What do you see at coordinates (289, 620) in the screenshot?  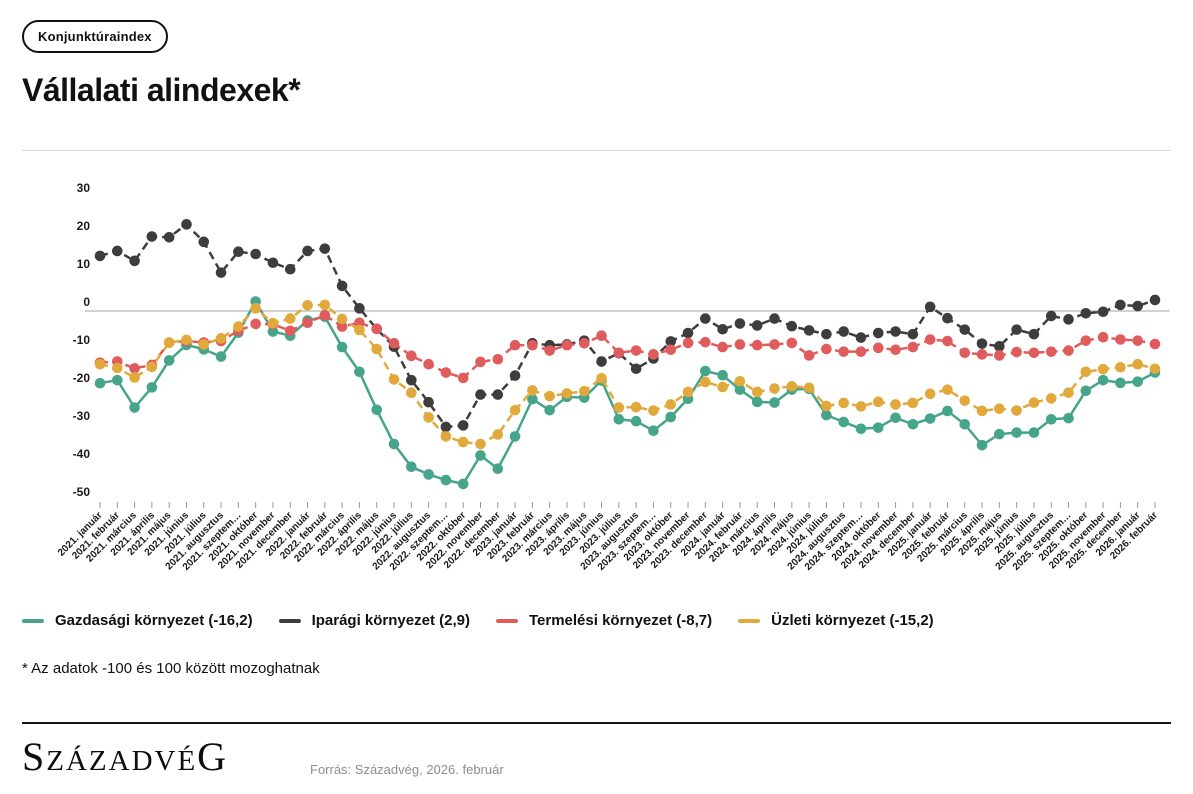 I see `legend-chip-iparagi-kornyezet` at bounding box center [289, 620].